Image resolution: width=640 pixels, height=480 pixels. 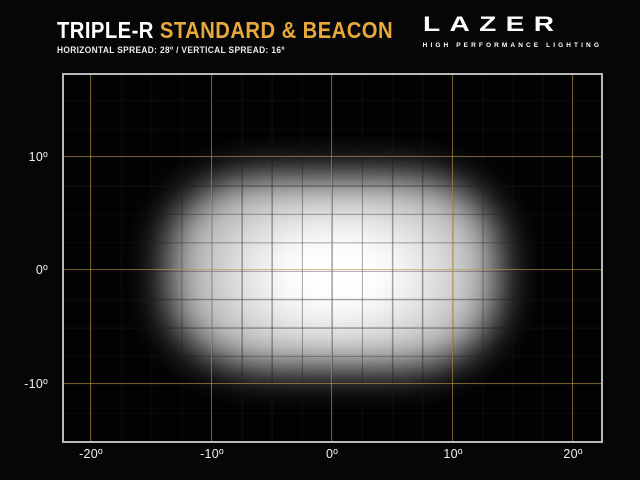 I want to click on x-tick-neg20: -20º, so click(x=91, y=454).